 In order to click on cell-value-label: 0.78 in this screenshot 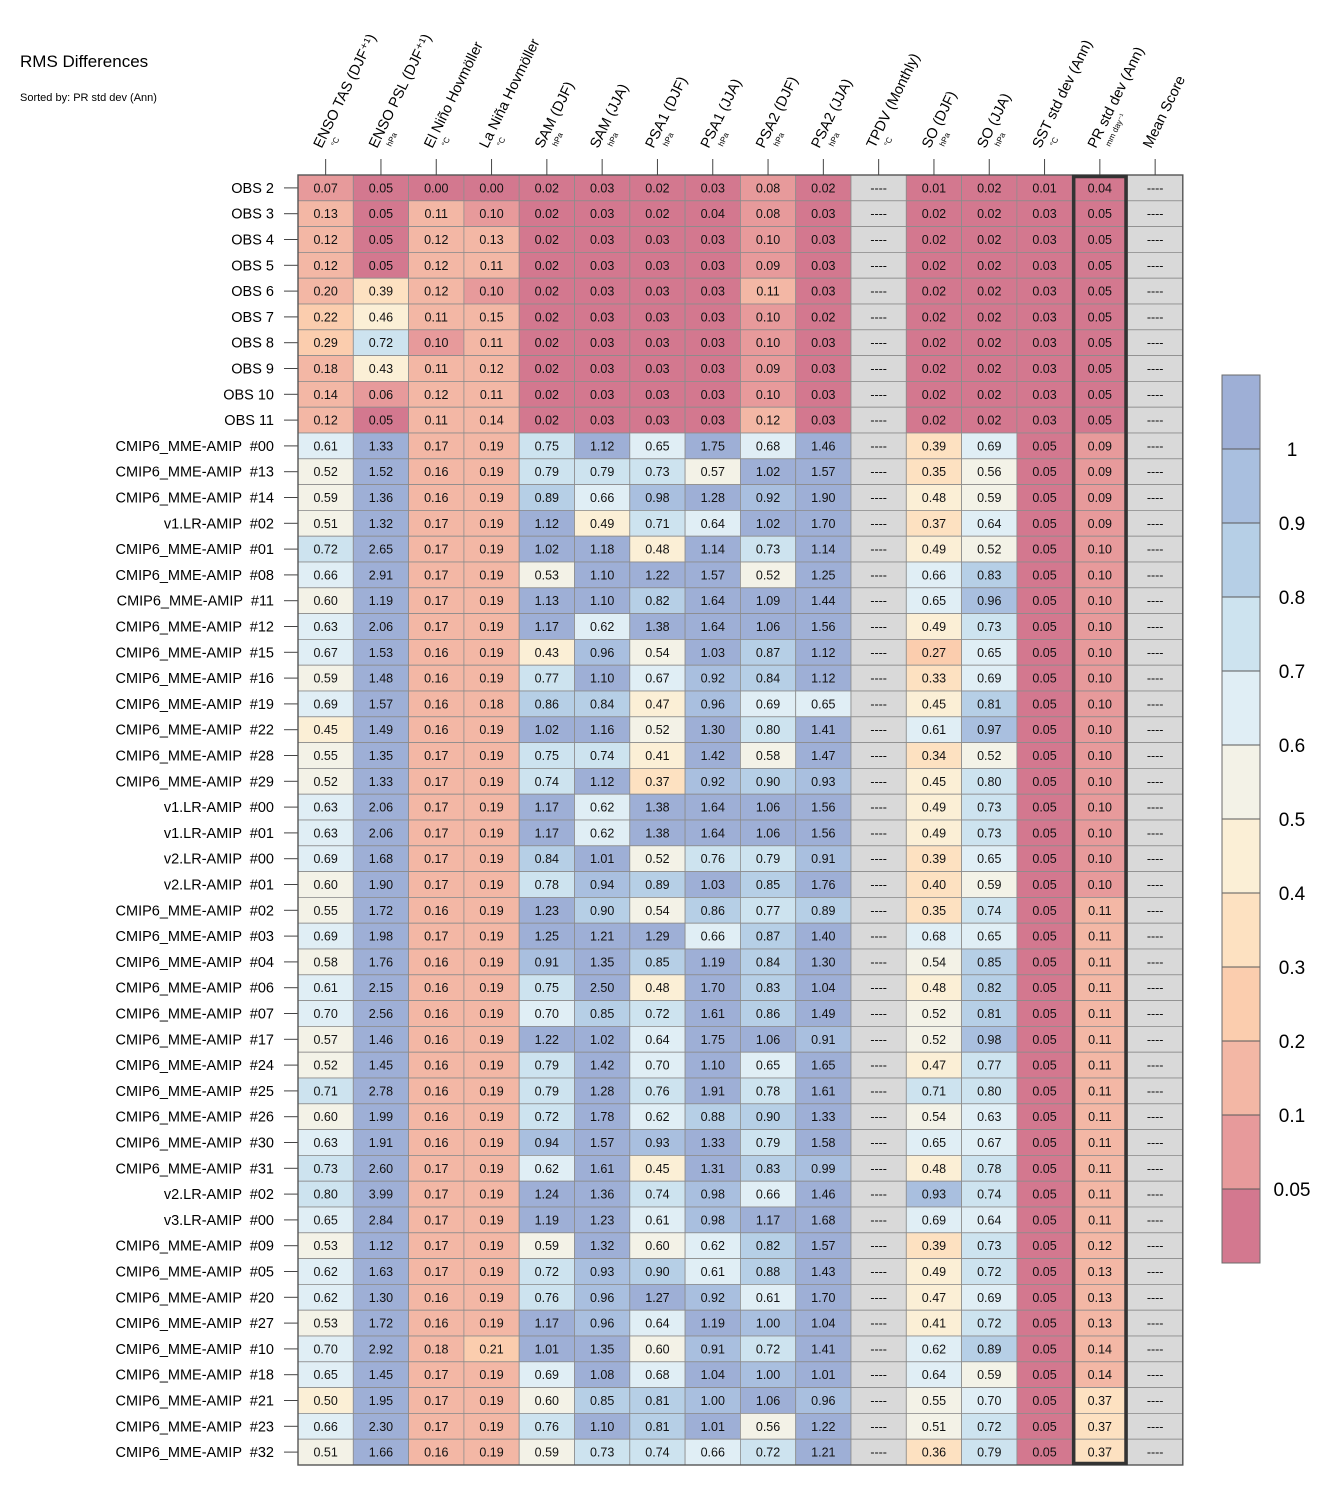, I will do `click(768, 1091)`.